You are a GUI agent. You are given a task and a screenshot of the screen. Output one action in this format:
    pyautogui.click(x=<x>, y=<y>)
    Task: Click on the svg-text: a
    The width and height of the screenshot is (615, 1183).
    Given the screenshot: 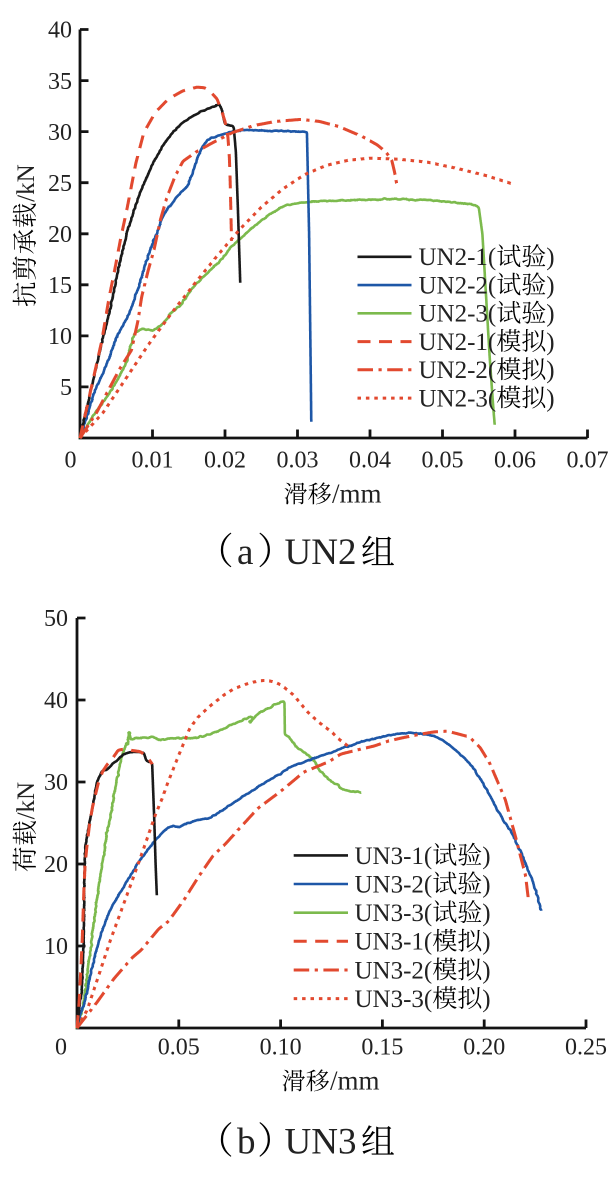 What is the action you would take?
    pyautogui.click(x=245, y=552)
    